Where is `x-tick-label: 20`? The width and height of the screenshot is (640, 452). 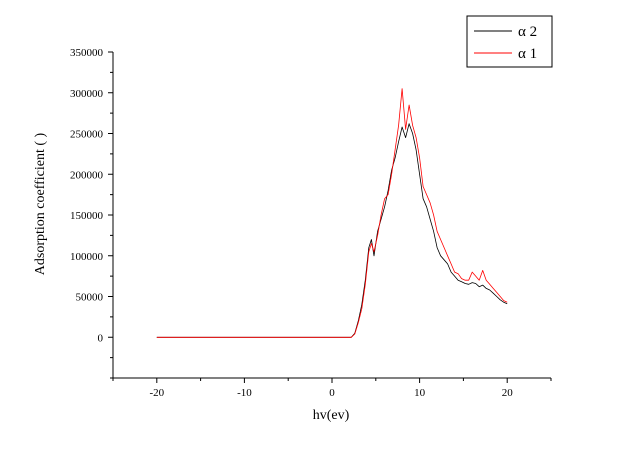 x-tick-label: 20 is located at coordinates (508, 393).